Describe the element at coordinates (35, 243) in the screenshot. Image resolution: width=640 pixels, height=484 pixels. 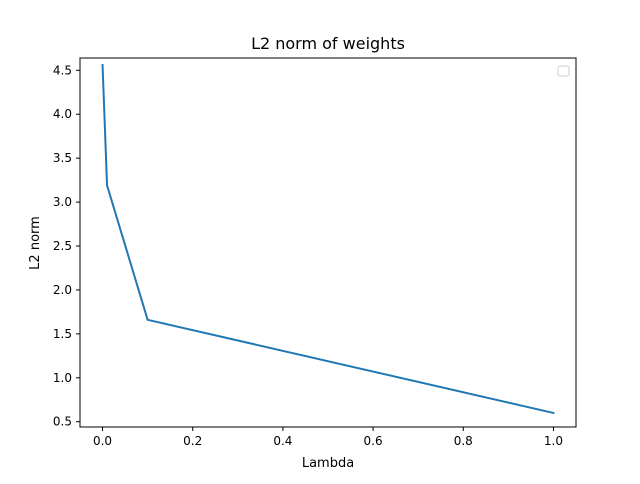
I see `y-axis-label: L2 norm` at that location.